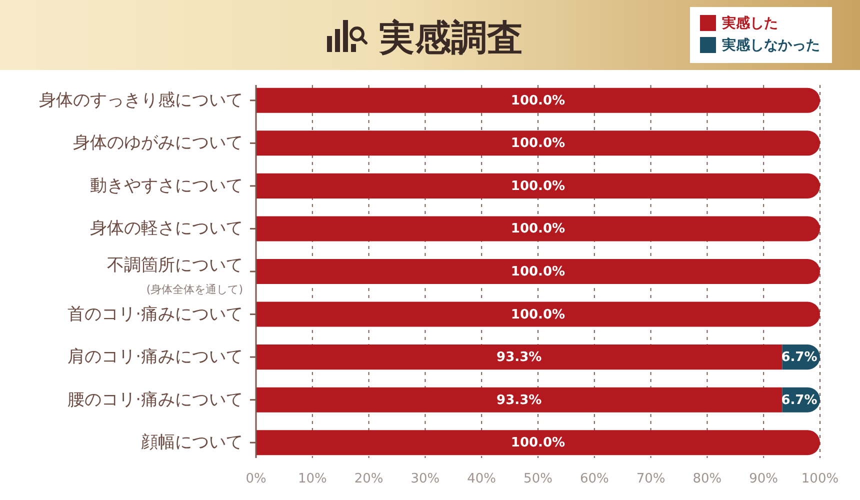  Describe the element at coordinates (763, 479) in the screenshot. I see `x-tick-label: 90%` at that location.